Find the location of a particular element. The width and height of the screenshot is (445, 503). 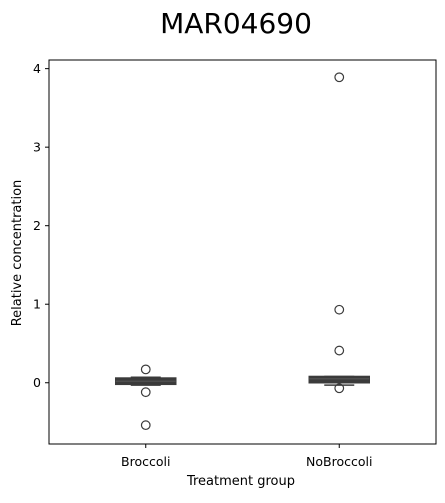

x-tick-label: NoBroccoli is located at coordinates (339, 461).